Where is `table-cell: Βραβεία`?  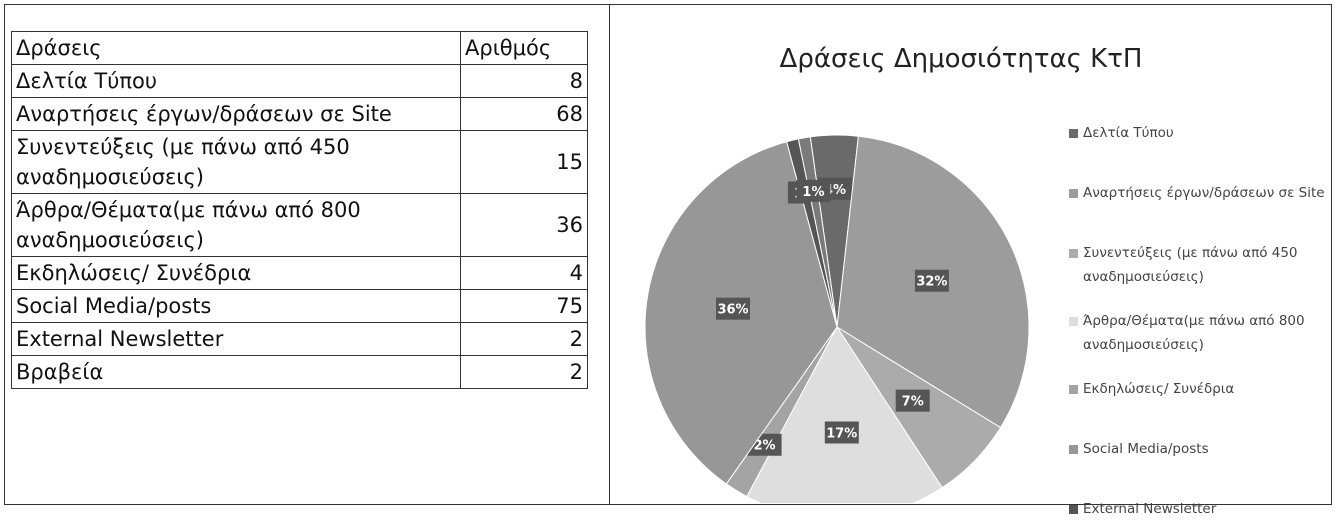 table-cell: Βραβεία is located at coordinates (236, 372).